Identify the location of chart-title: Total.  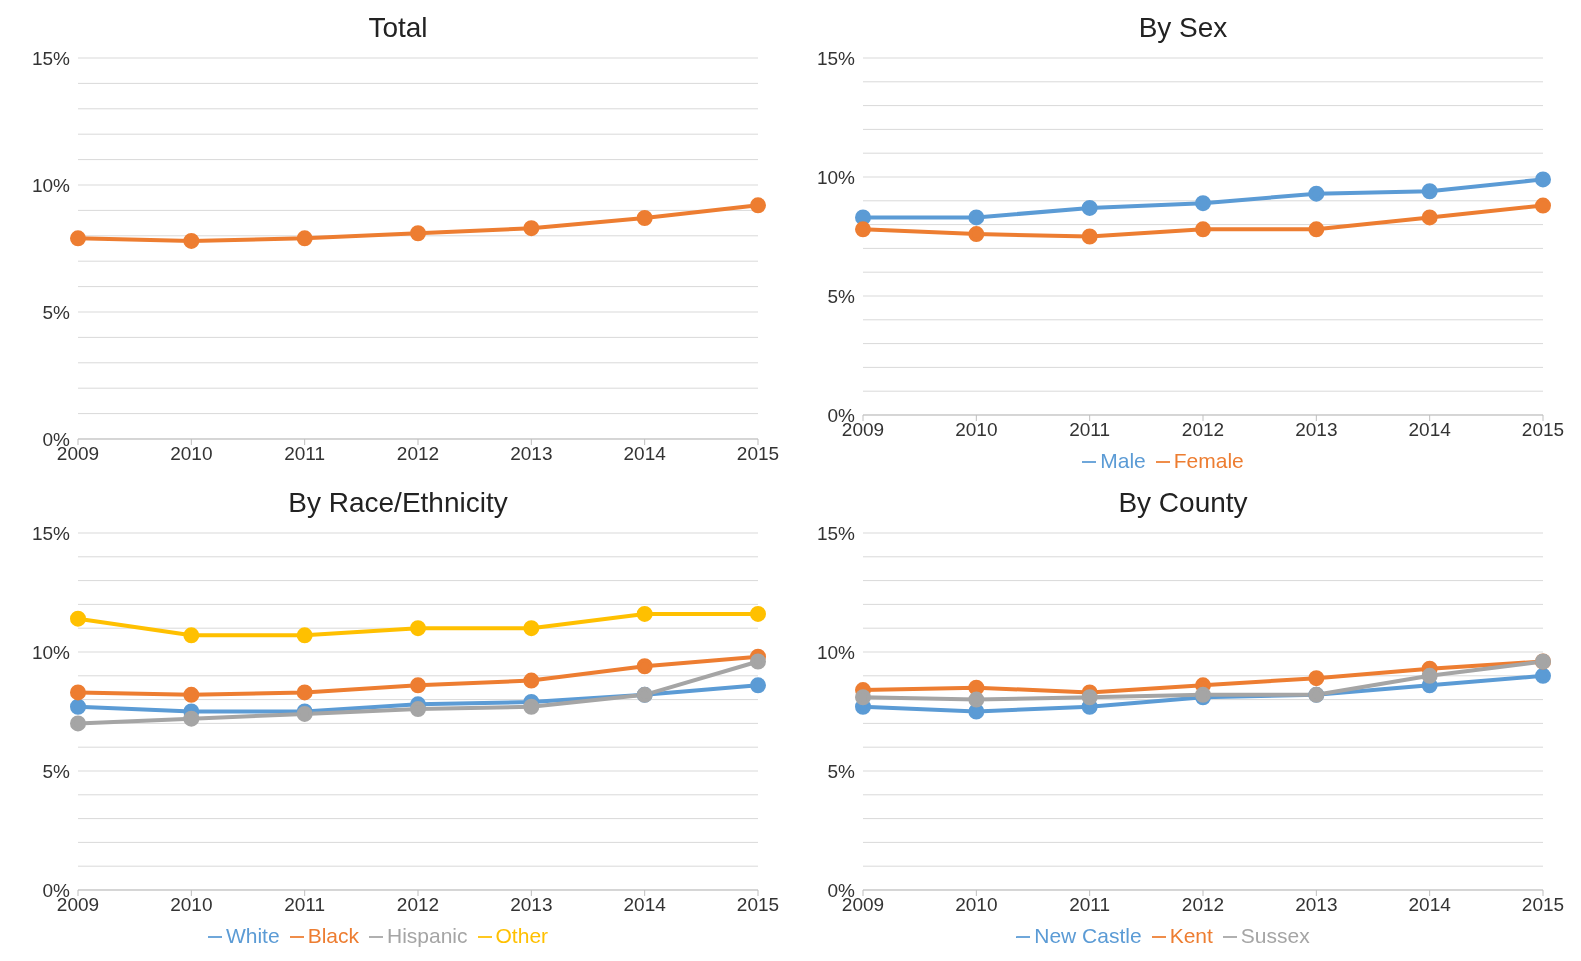
(398, 28).